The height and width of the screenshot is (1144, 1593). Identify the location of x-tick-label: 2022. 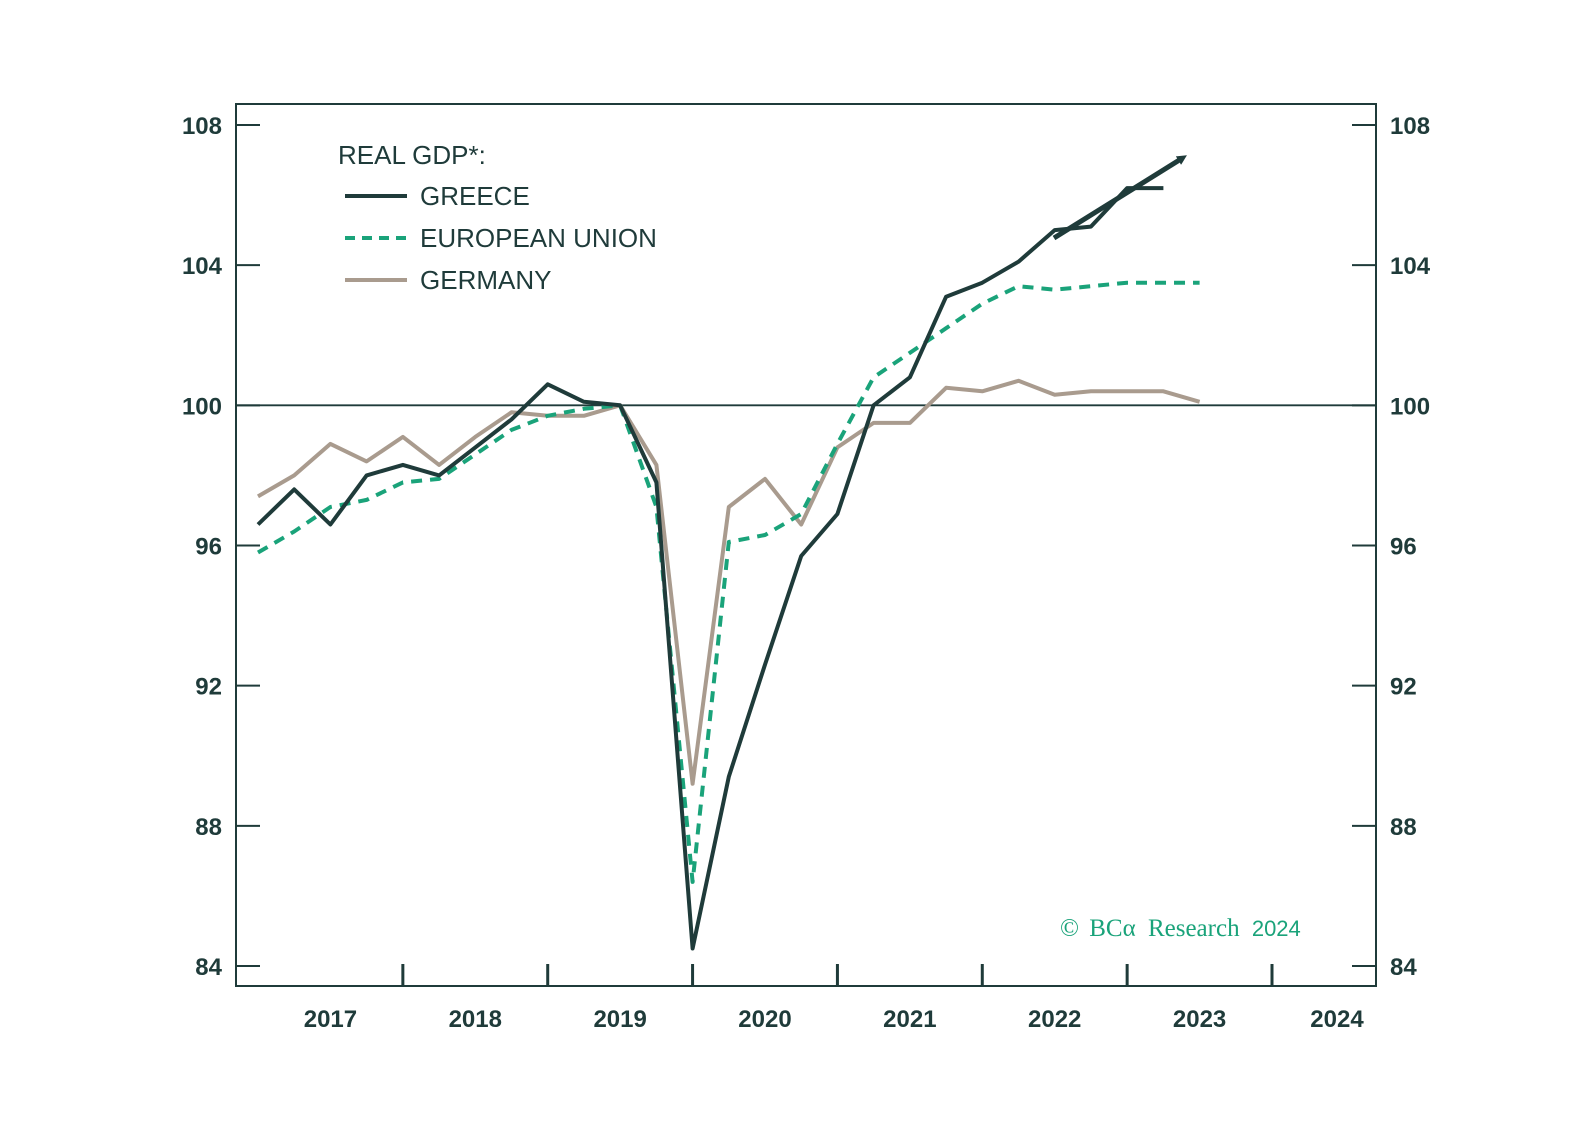
(1054, 1019).